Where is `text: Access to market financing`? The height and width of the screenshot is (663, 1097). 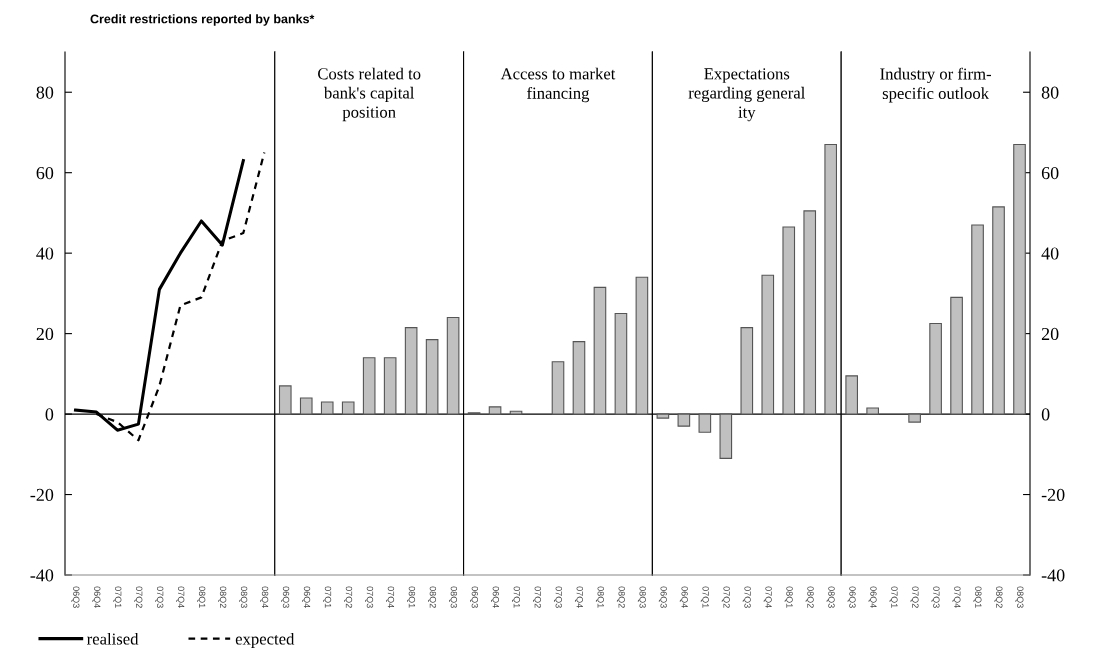 text: Access to market financing is located at coordinates (558, 85).